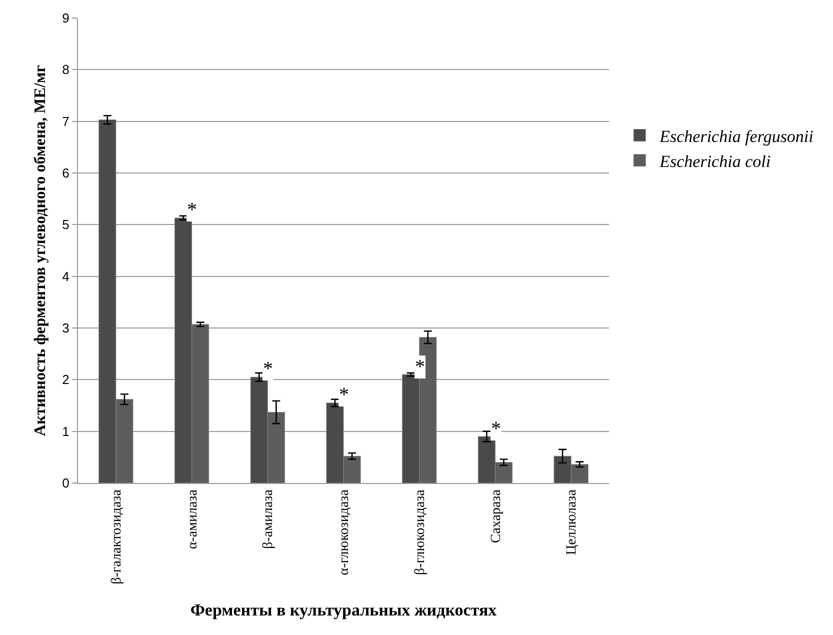 The image size is (833, 635). What do you see at coordinates (66, 483) in the screenshot?
I see `y-tick-label: 0` at bounding box center [66, 483].